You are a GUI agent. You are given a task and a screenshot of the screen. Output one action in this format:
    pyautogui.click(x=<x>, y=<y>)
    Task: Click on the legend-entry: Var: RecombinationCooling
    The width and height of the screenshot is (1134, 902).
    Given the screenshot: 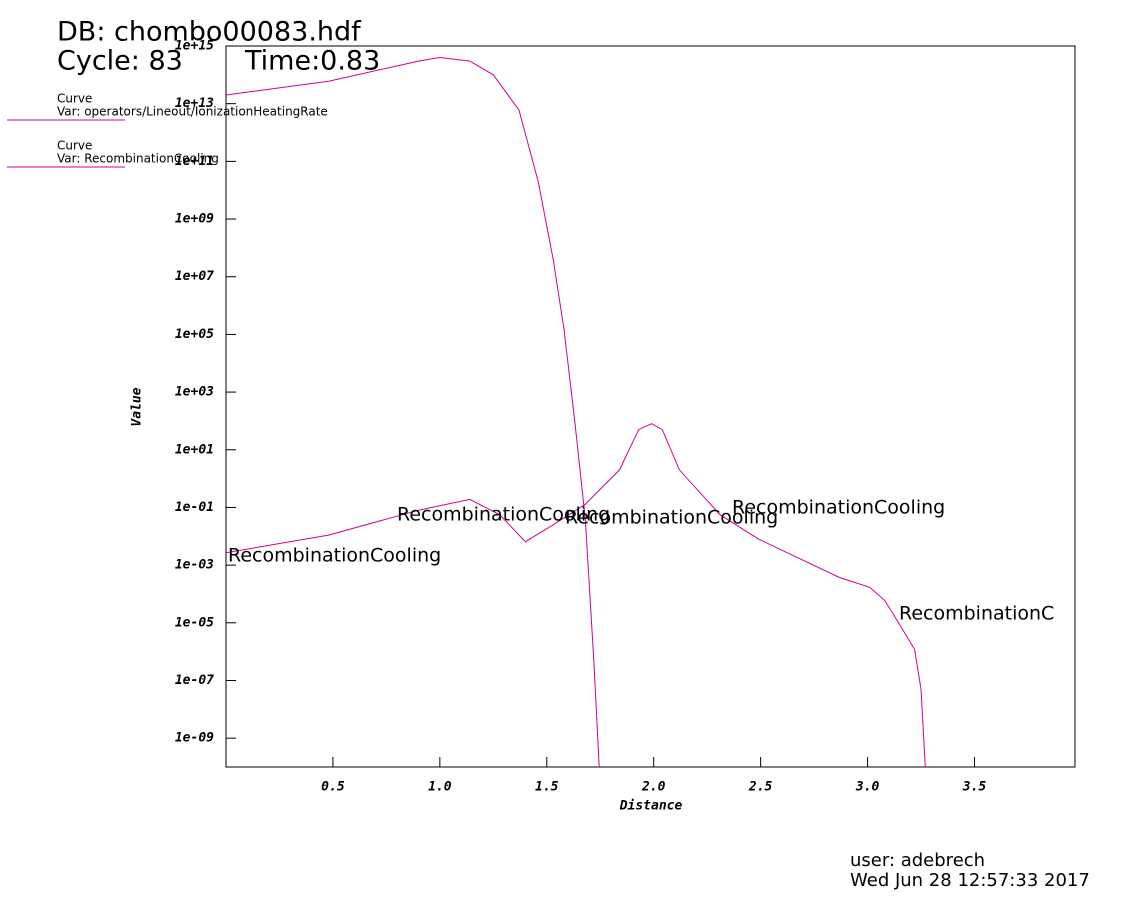 What is the action you would take?
    pyautogui.click(x=138, y=159)
    